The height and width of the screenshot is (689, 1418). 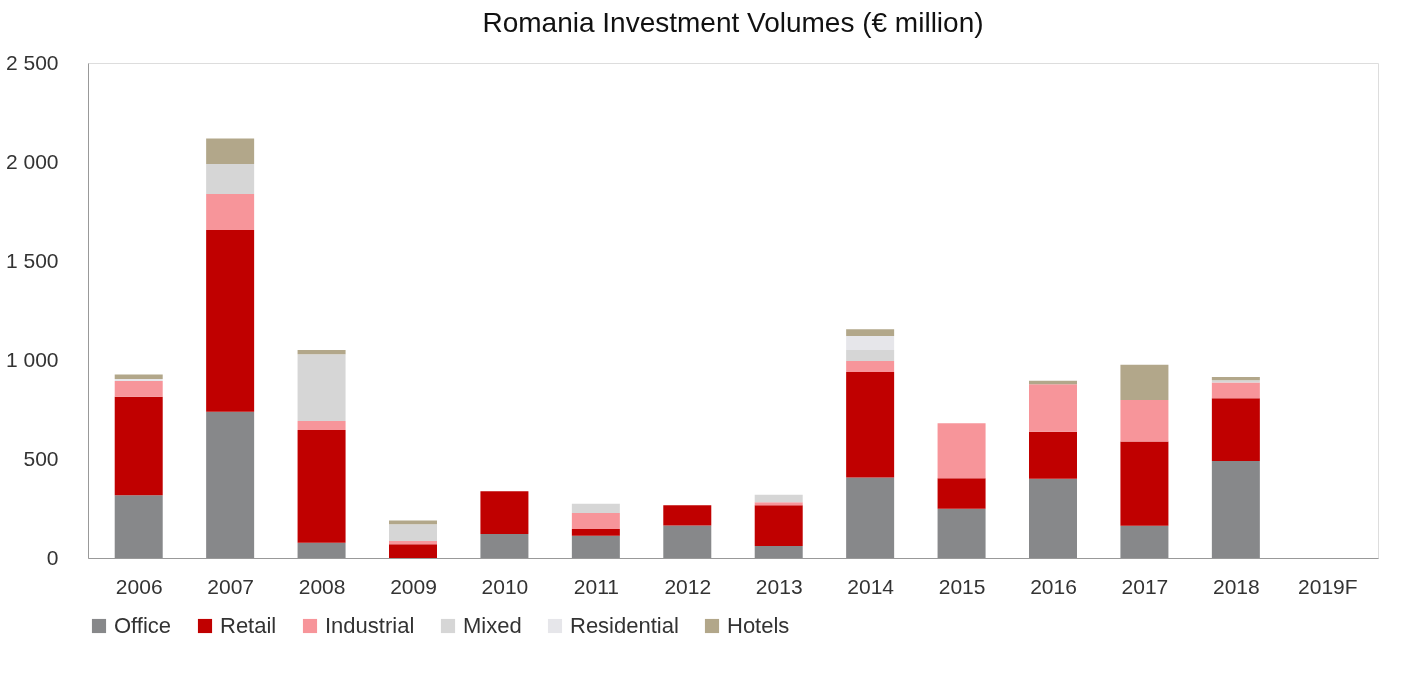 What do you see at coordinates (1236, 586) in the screenshot?
I see `x-tick-label: 2018` at bounding box center [1236, 586].